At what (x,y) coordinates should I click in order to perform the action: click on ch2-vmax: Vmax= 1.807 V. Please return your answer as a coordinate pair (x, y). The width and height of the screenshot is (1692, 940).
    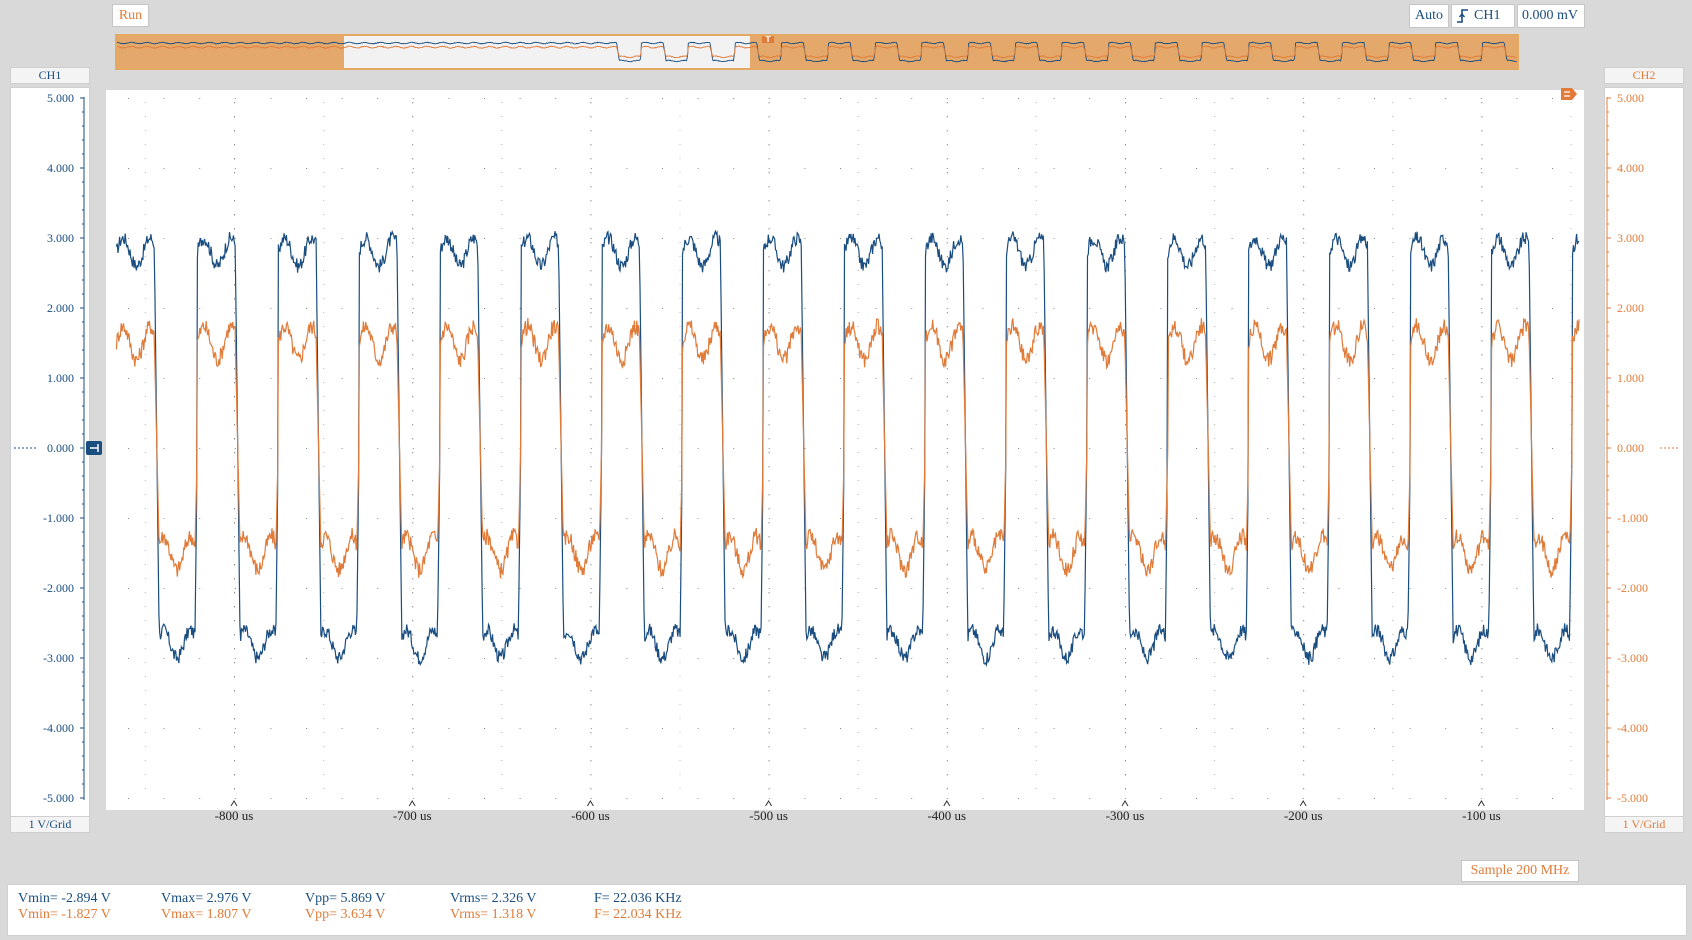
    Looking at the image, I should click on (206, 914).